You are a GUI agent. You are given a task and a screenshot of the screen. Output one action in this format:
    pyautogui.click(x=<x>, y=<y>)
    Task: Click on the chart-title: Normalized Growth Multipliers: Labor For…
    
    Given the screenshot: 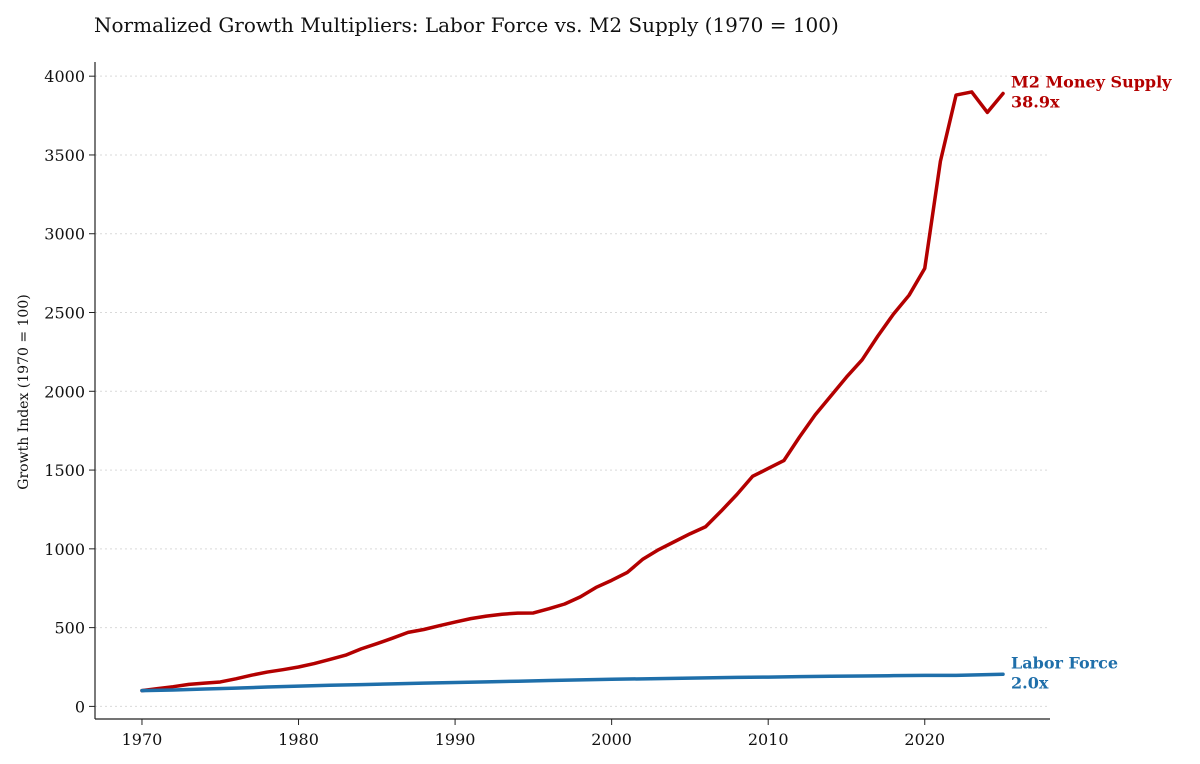 What is the action you would take?
    pyautogui.click(x=466, y=25)
    